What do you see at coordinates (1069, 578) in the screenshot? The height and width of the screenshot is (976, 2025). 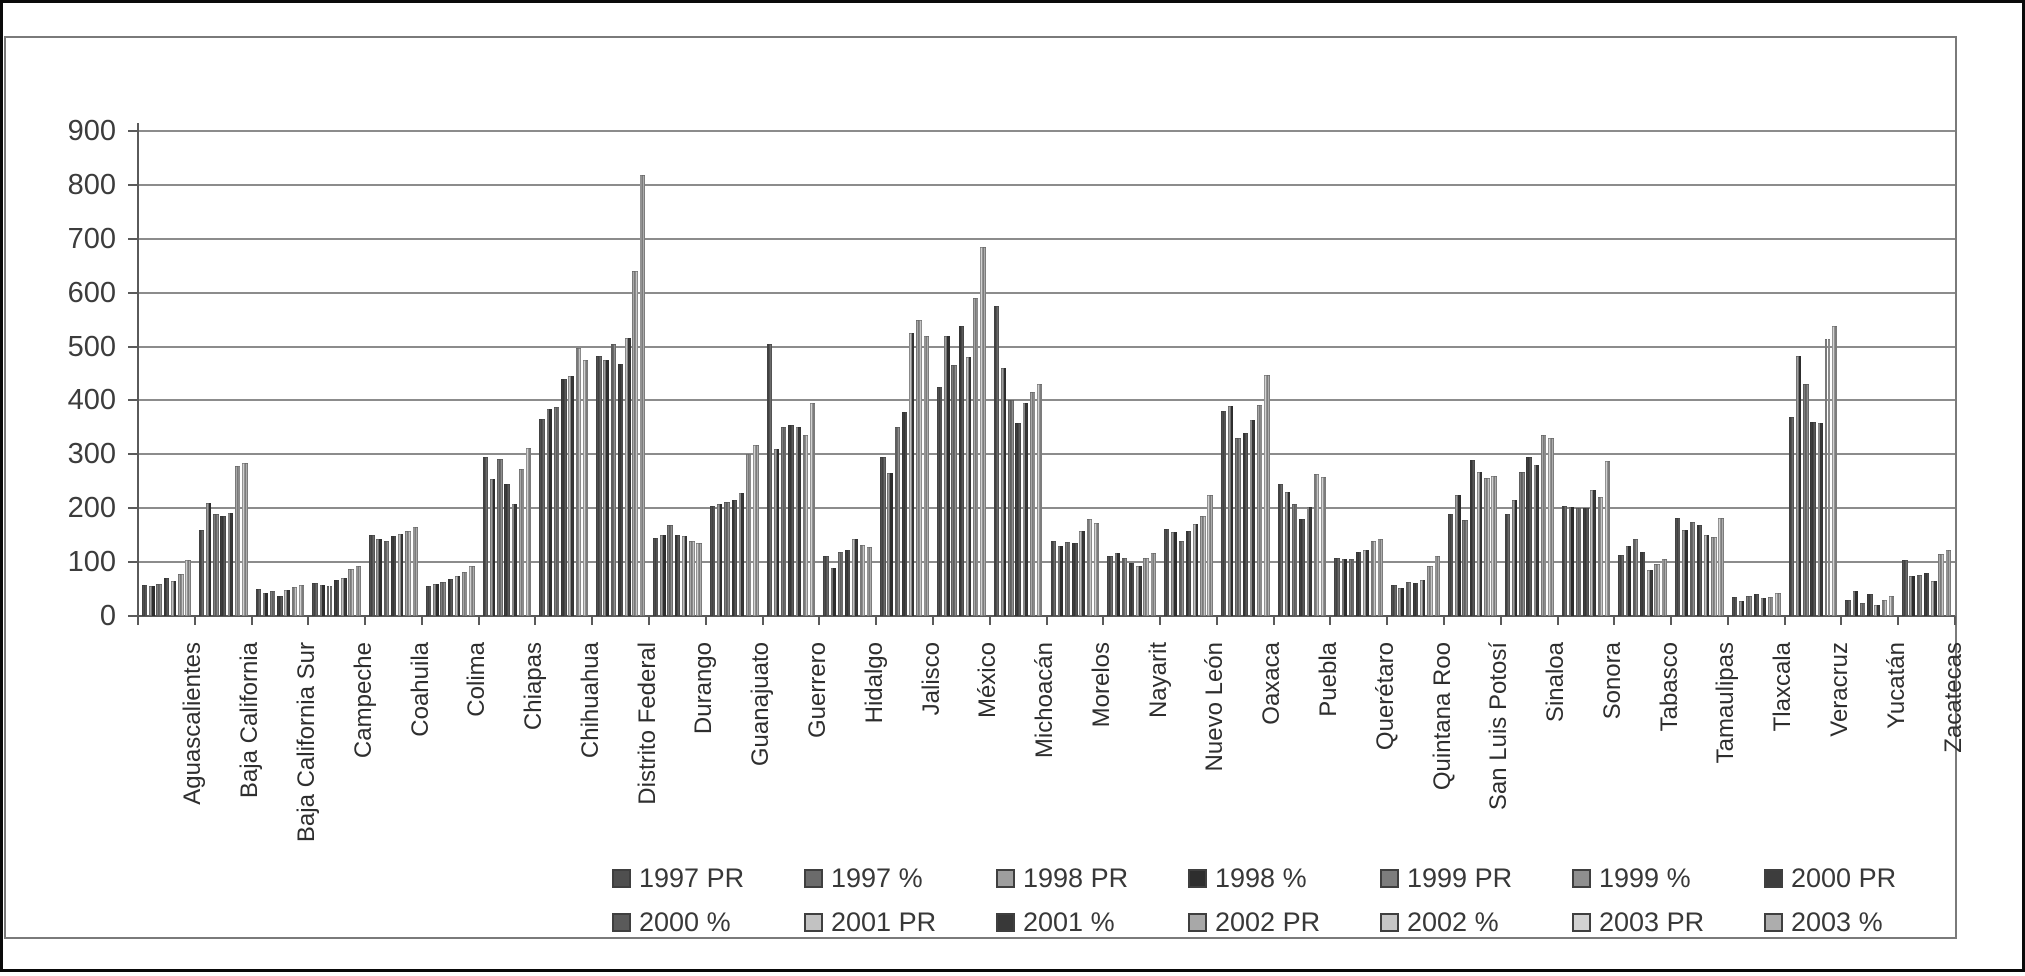 I see `bar-Morelos-1999-%` at bounding box center [1069, 578].